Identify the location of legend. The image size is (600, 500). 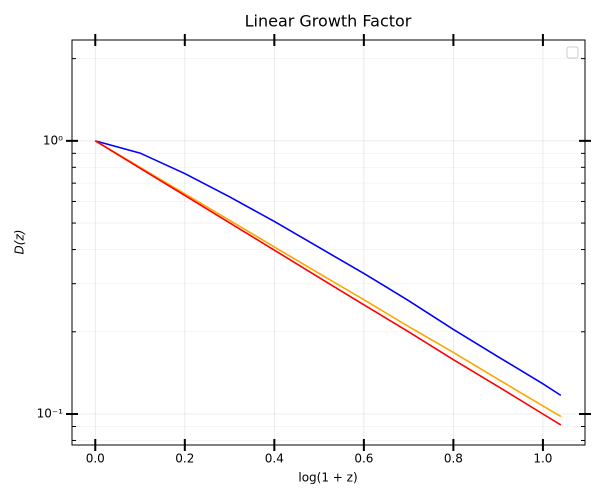
(572, 52).